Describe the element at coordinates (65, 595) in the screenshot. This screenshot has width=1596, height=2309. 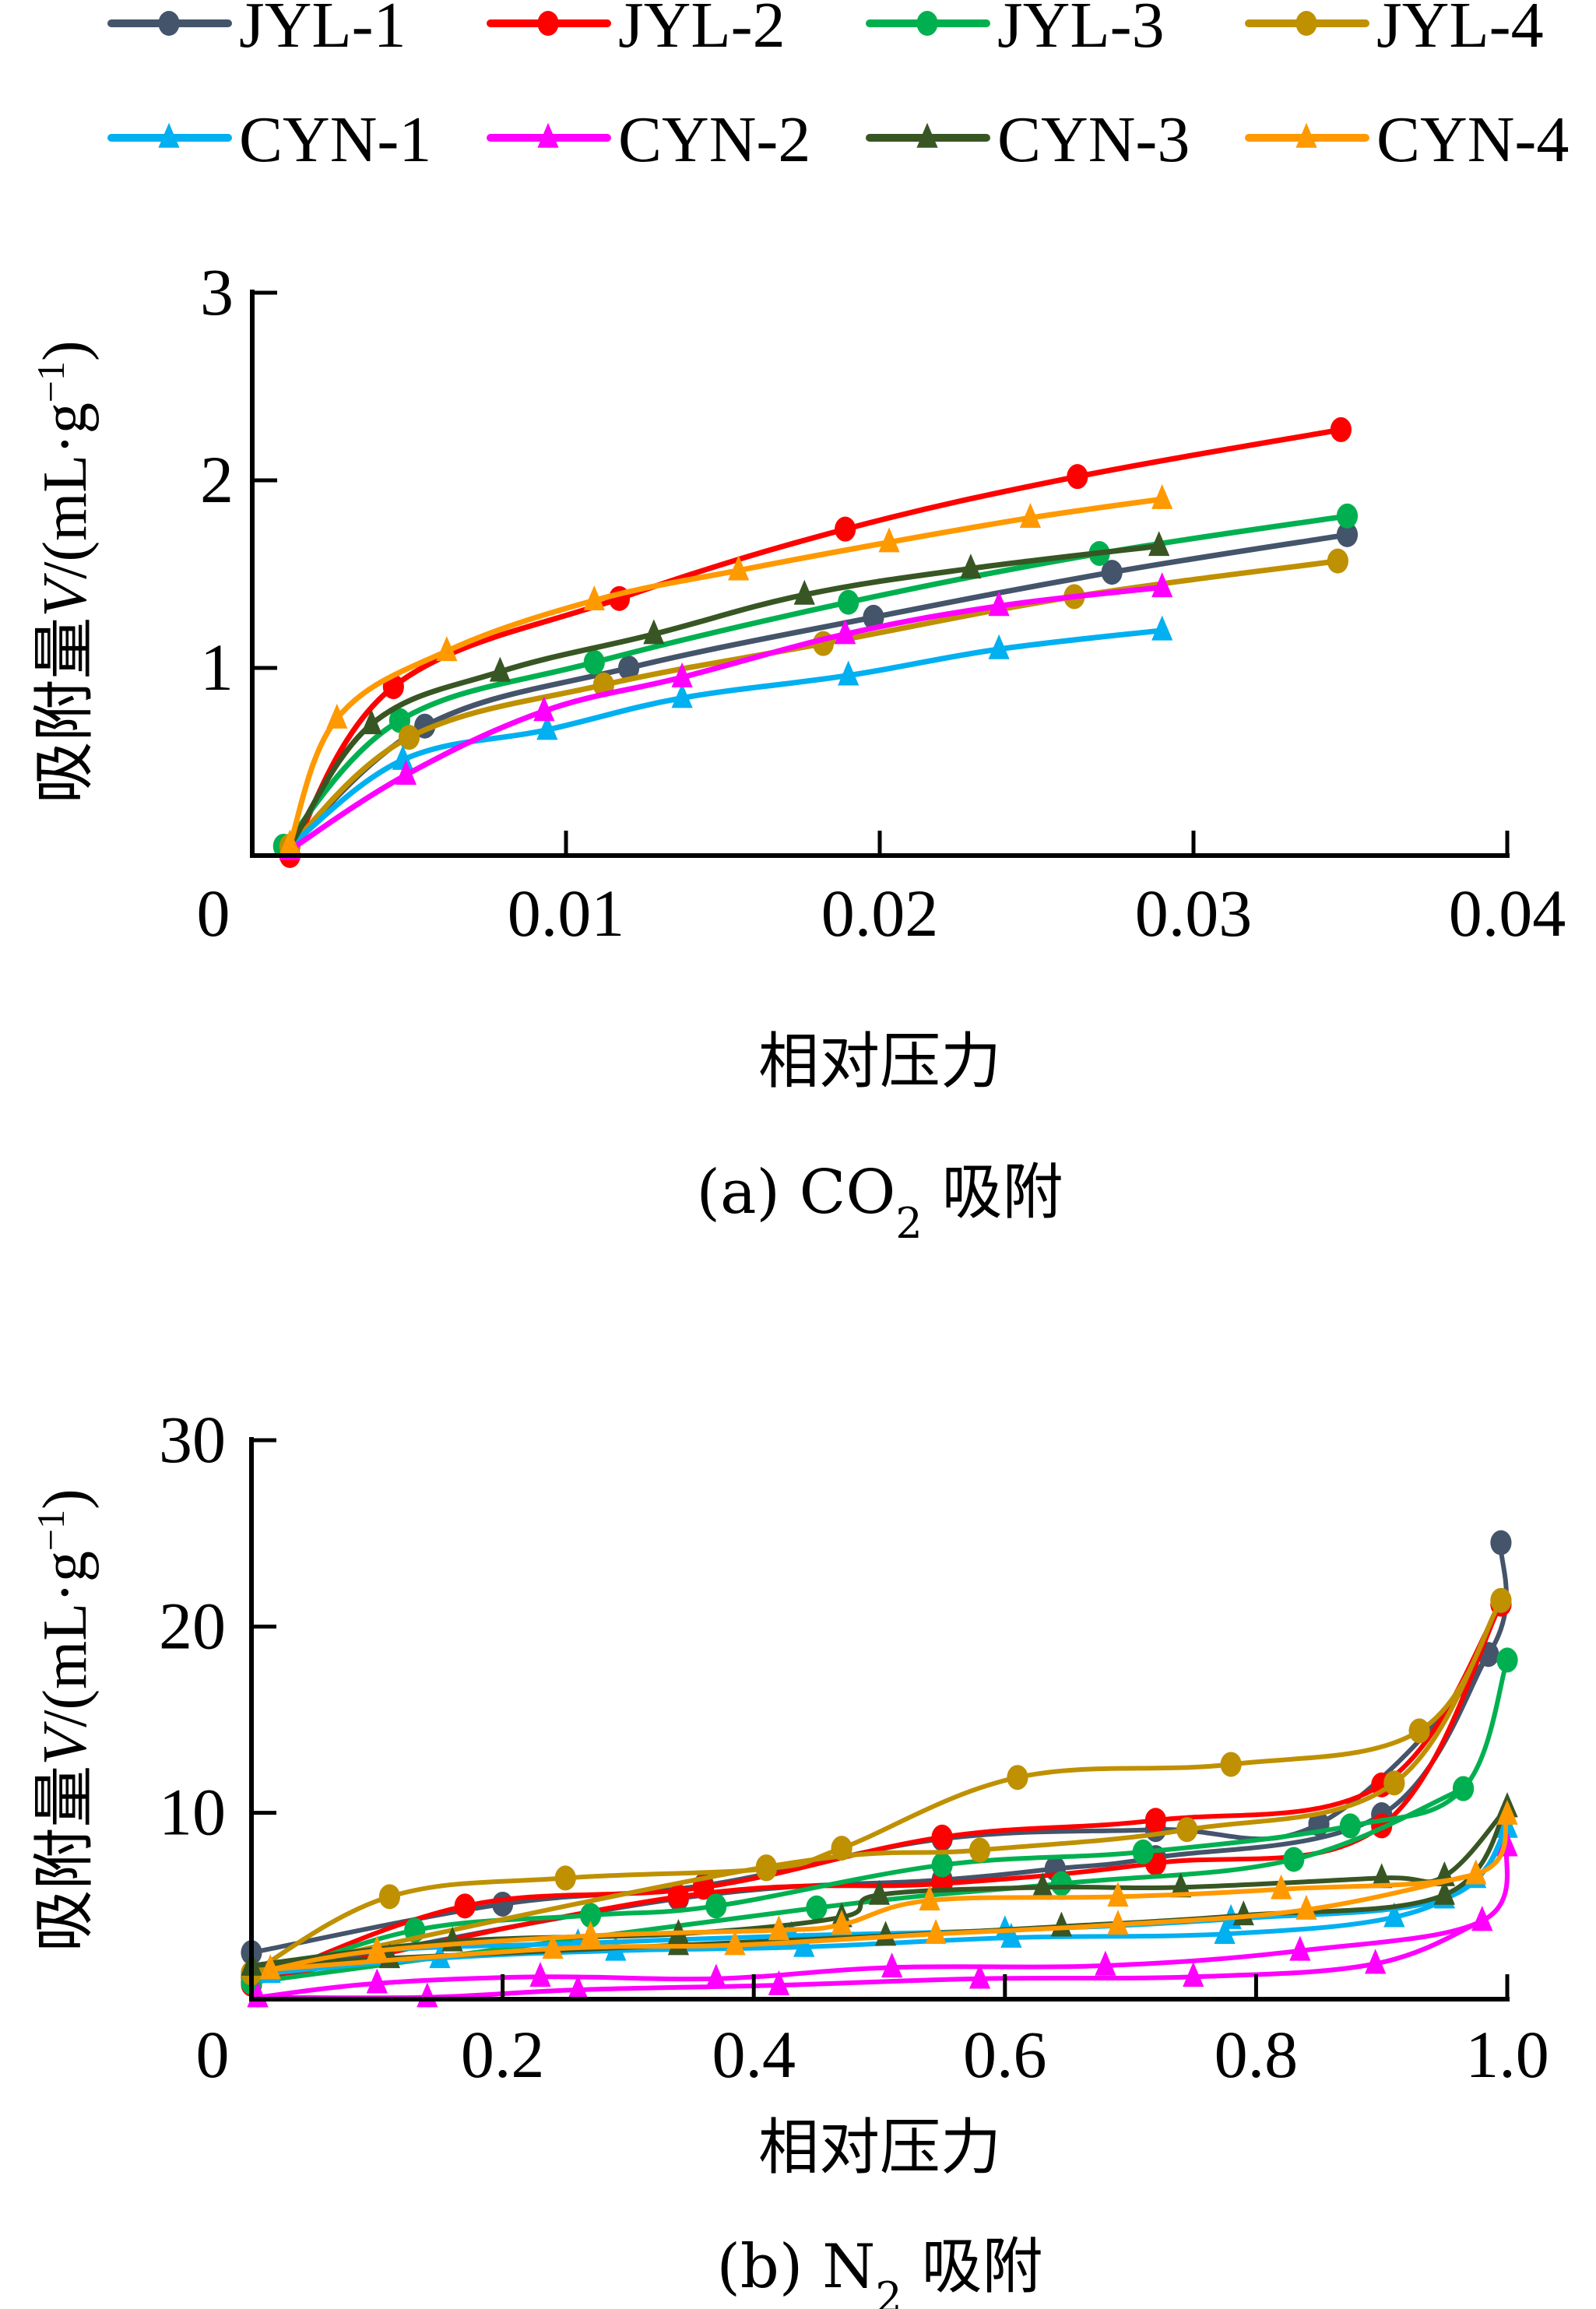
I see `co2-ylabel-var: V` at that location.